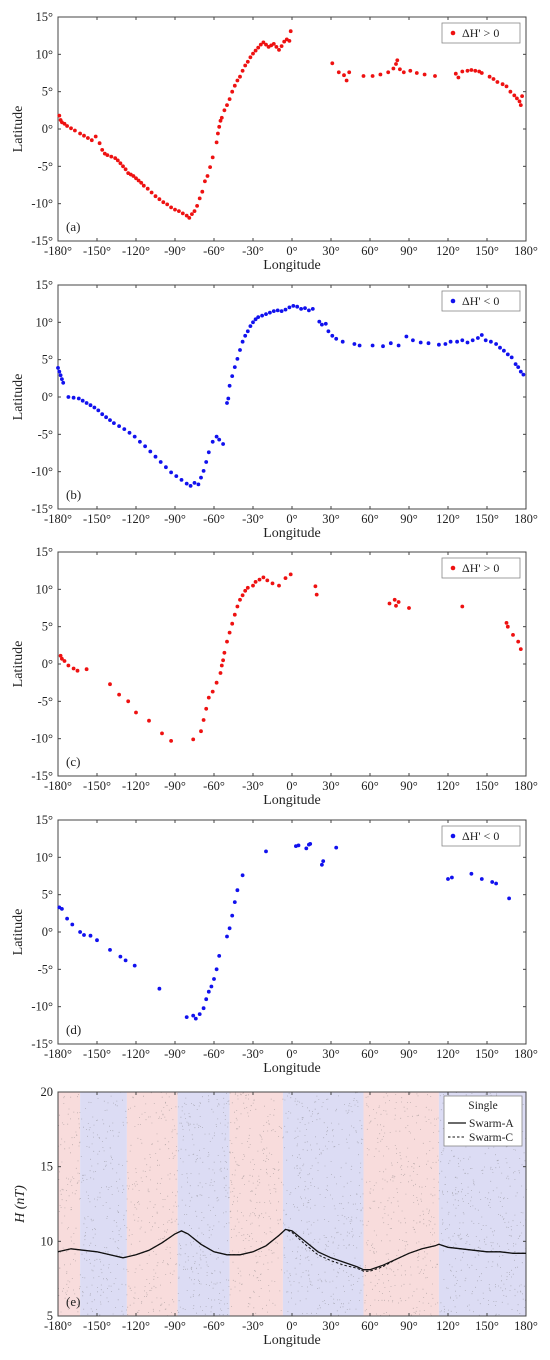 This screenshot has width=550, height=1360. I want to click on y-tick-label: 15, so click(47, 1167).